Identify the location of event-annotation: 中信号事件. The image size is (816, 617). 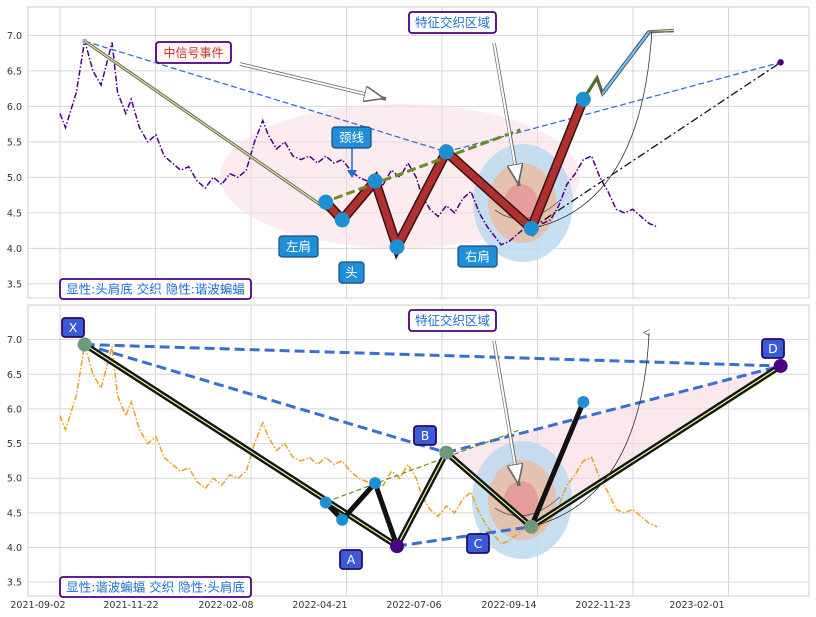
(193, 52).